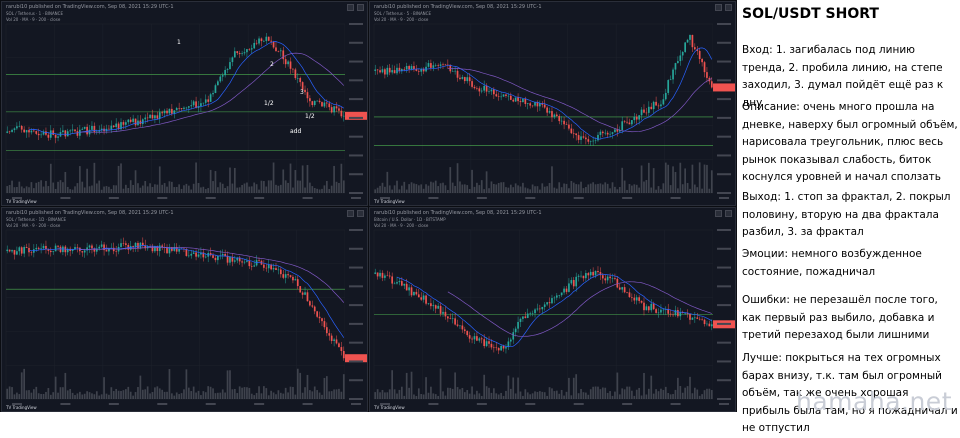 This screenshot has height=438, width=960. I want to click on annotation-label: 2, so click(272, 64).